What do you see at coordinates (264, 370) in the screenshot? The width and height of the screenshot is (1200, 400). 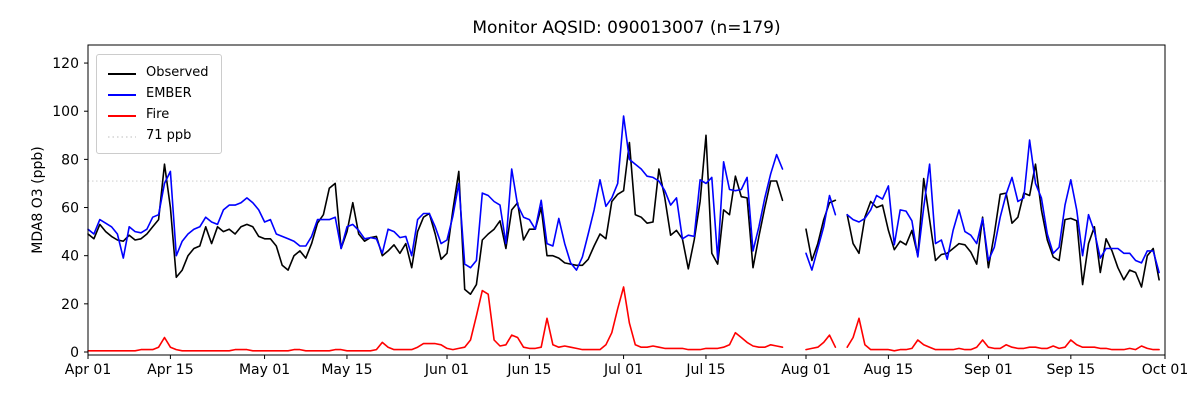 I see `x-tick-label: May 01` at bounding box center [264, 370].